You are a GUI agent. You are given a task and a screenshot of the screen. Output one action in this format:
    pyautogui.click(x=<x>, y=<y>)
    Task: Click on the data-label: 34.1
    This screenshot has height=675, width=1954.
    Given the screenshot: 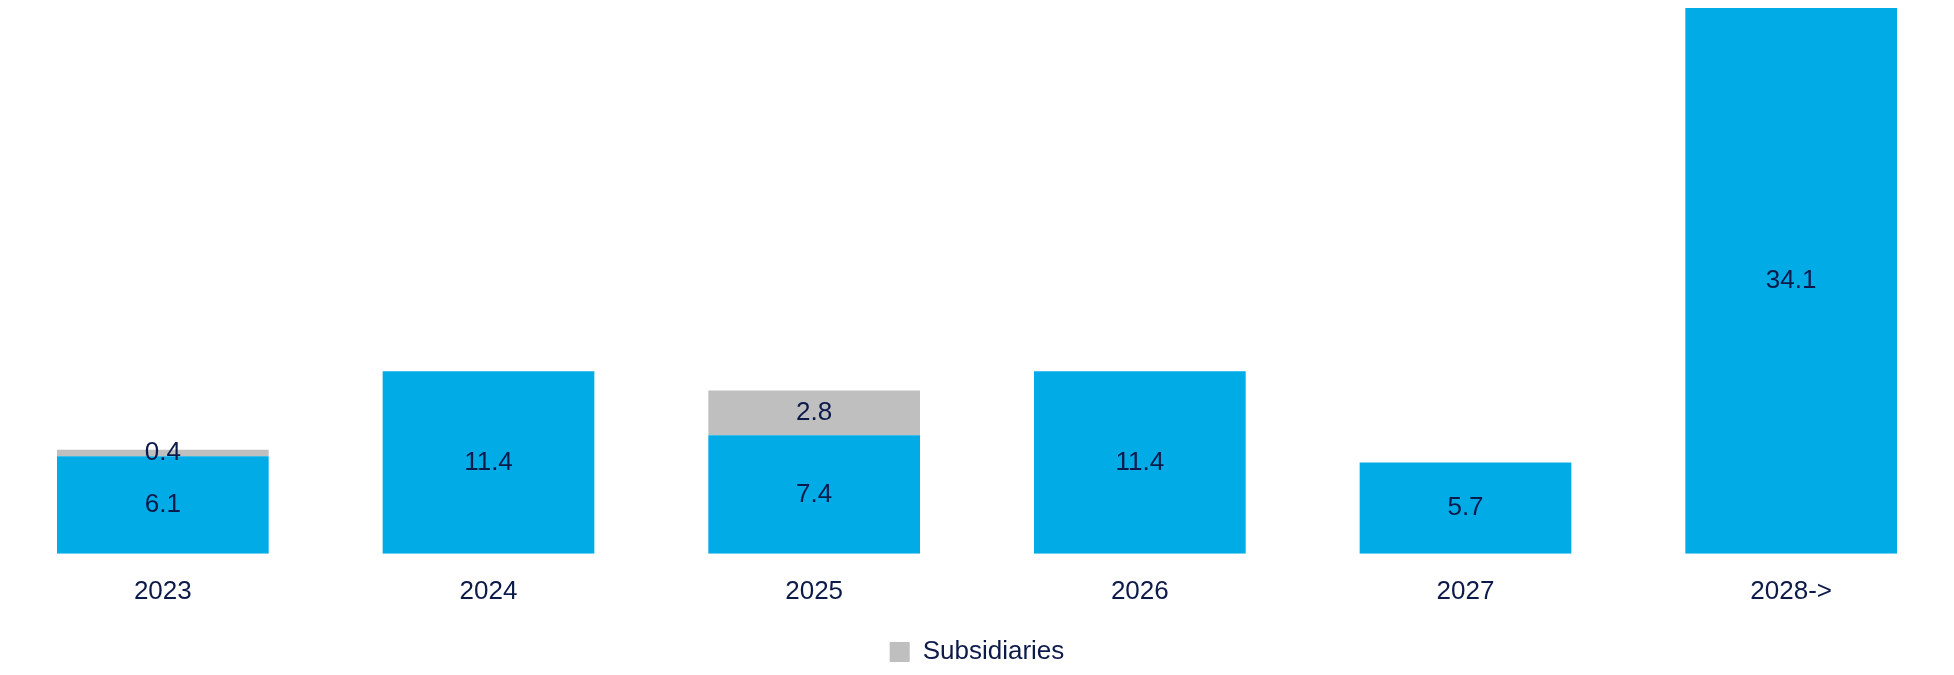 What is the action you would take?
    pyautogui.click(x=1791, y=279)
    